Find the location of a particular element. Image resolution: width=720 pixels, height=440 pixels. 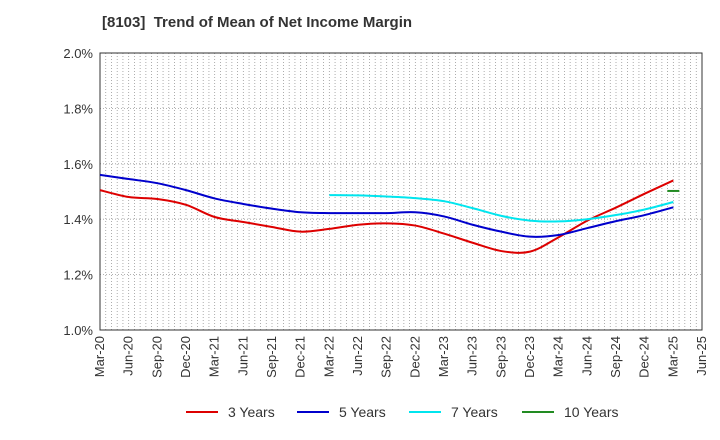

x-tick-label: Mar-22 is located at coordinates (328, 356).